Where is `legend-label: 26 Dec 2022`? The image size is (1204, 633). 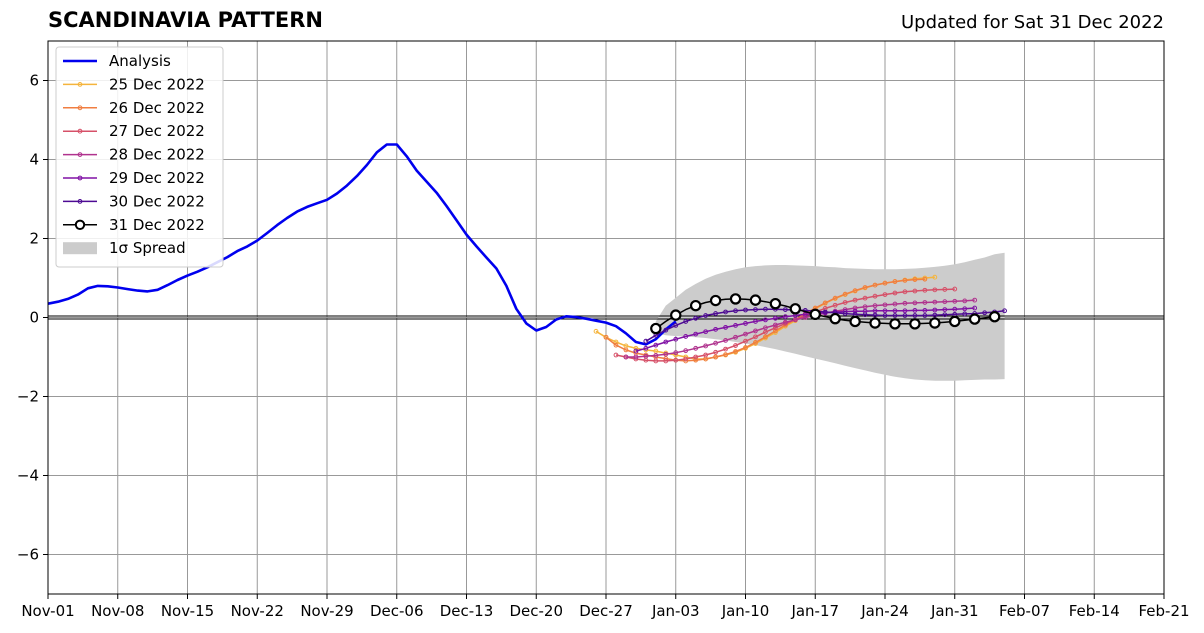
legend-label: 26 Dec 2022 is located at coordinates (157, 108).